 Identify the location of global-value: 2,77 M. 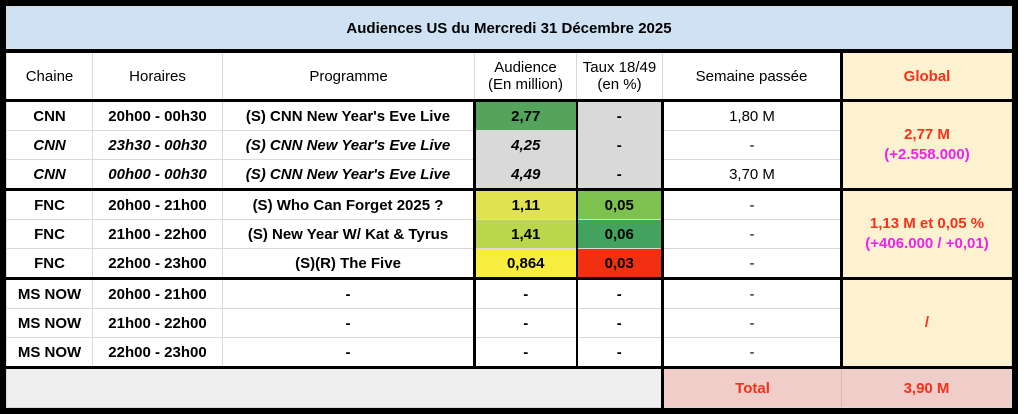
(927, 134).